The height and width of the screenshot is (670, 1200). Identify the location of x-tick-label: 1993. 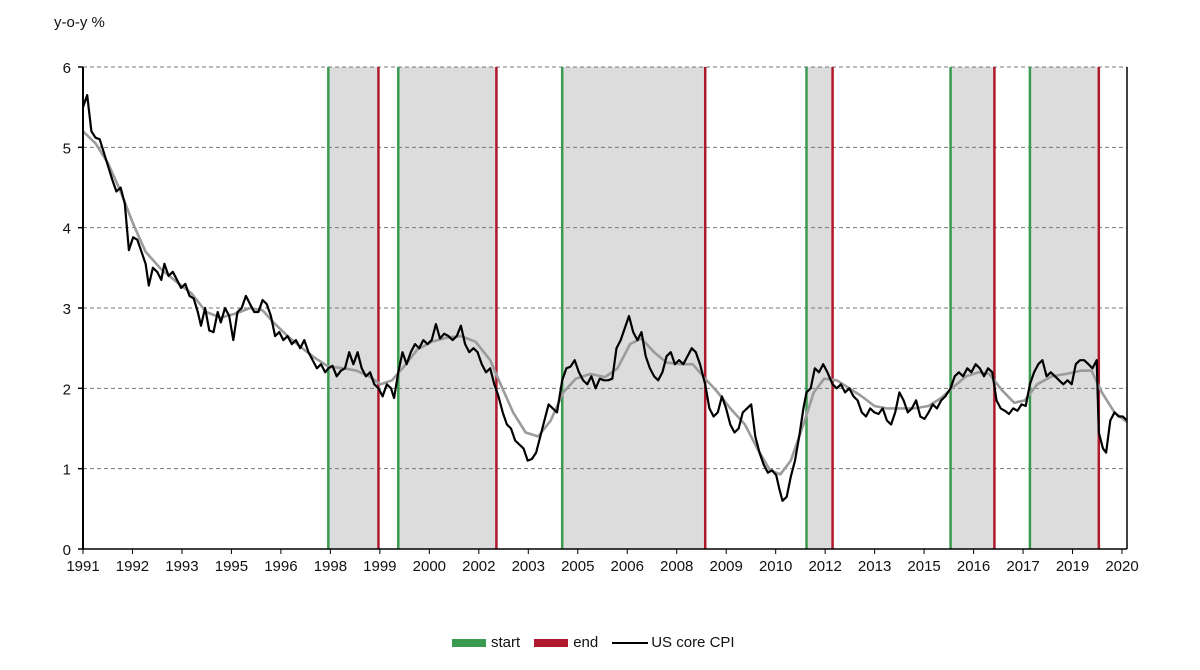
(181, 566).